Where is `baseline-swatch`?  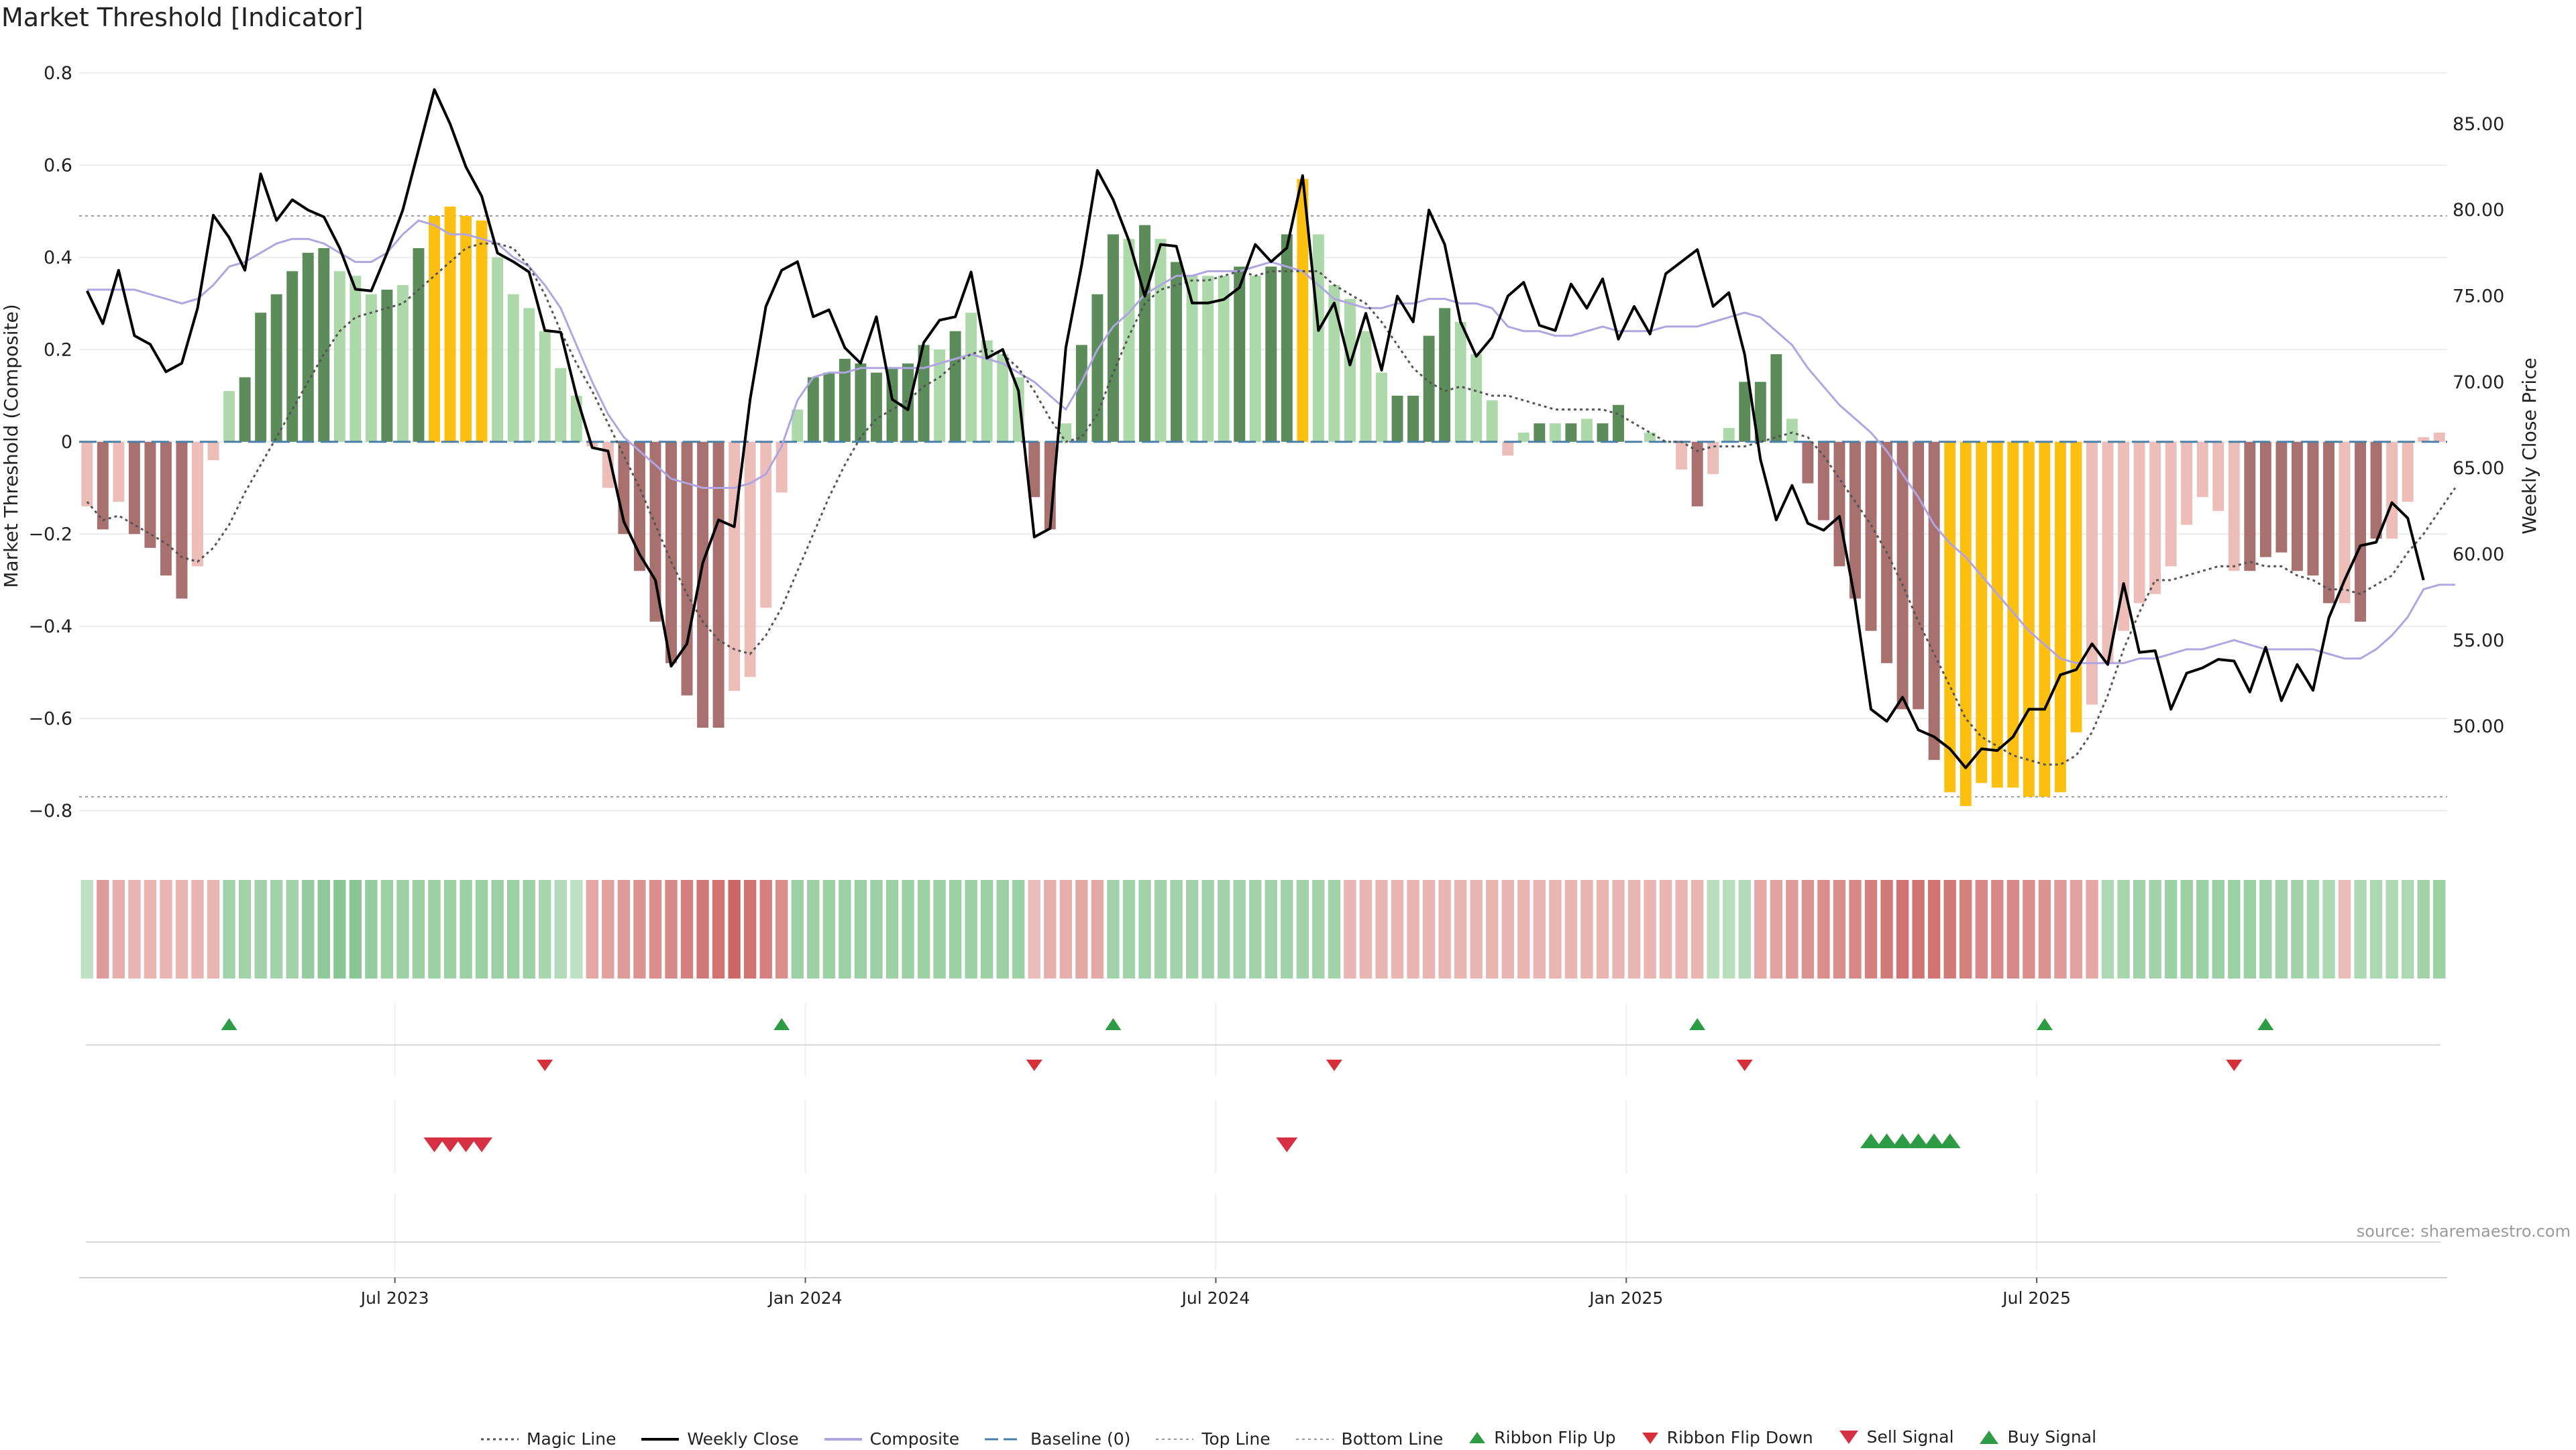 baseline-swatch is located at coordinates (1004, 1439).